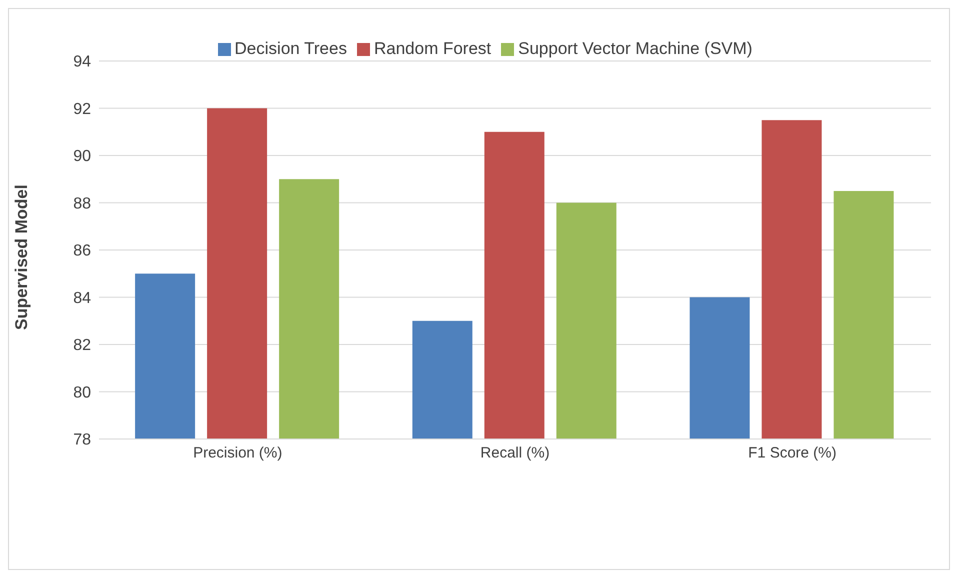 This screenshot has width=958, height=578. Describe the element at coordinates (635, 48) in the screenshot. I see `legend-label: Support Vector Machine (SVM)` at that location.